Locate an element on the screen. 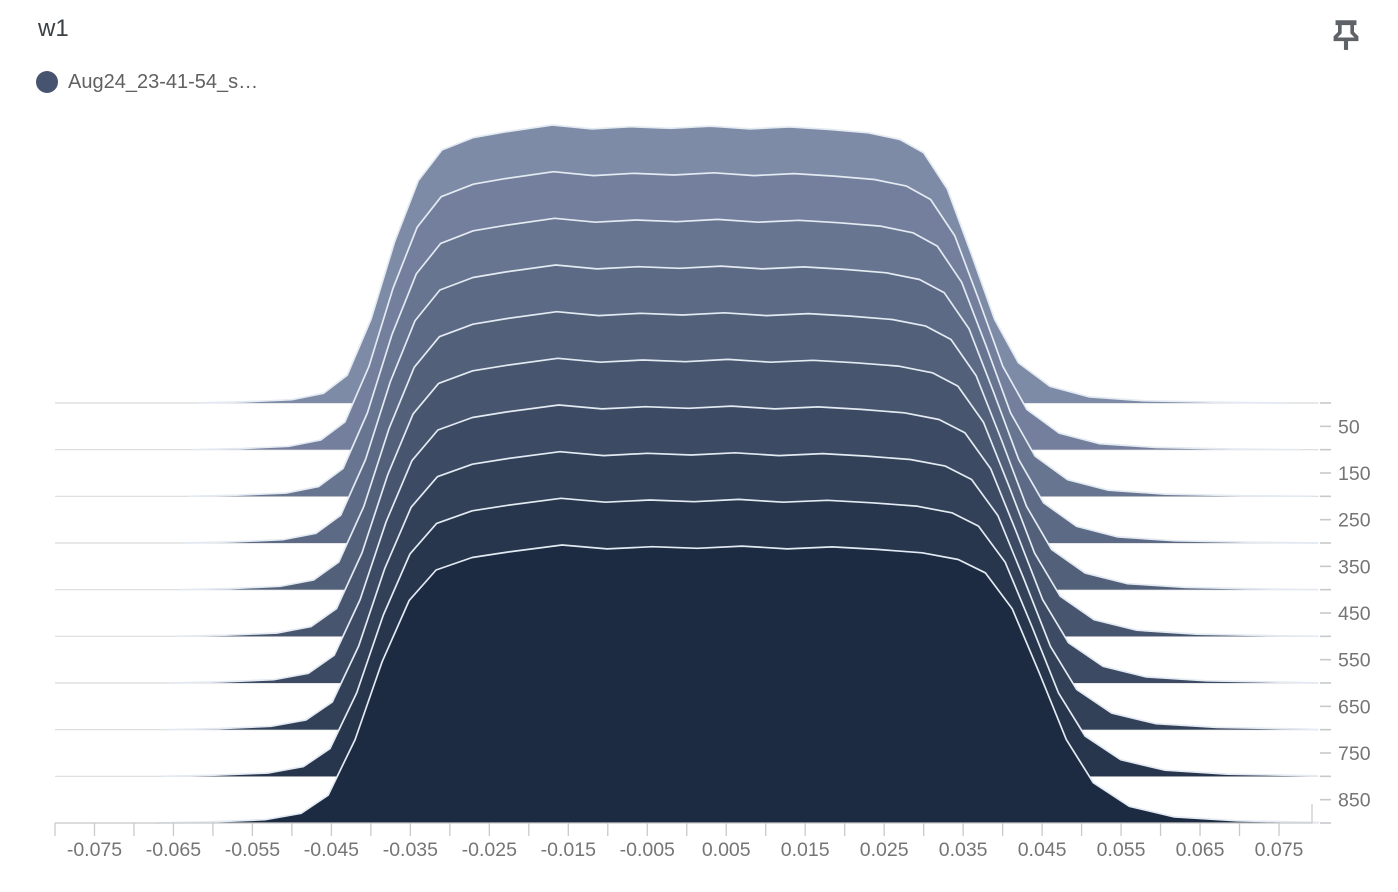  x-axis-label: -0.005 is located at coordinates (647, 850).